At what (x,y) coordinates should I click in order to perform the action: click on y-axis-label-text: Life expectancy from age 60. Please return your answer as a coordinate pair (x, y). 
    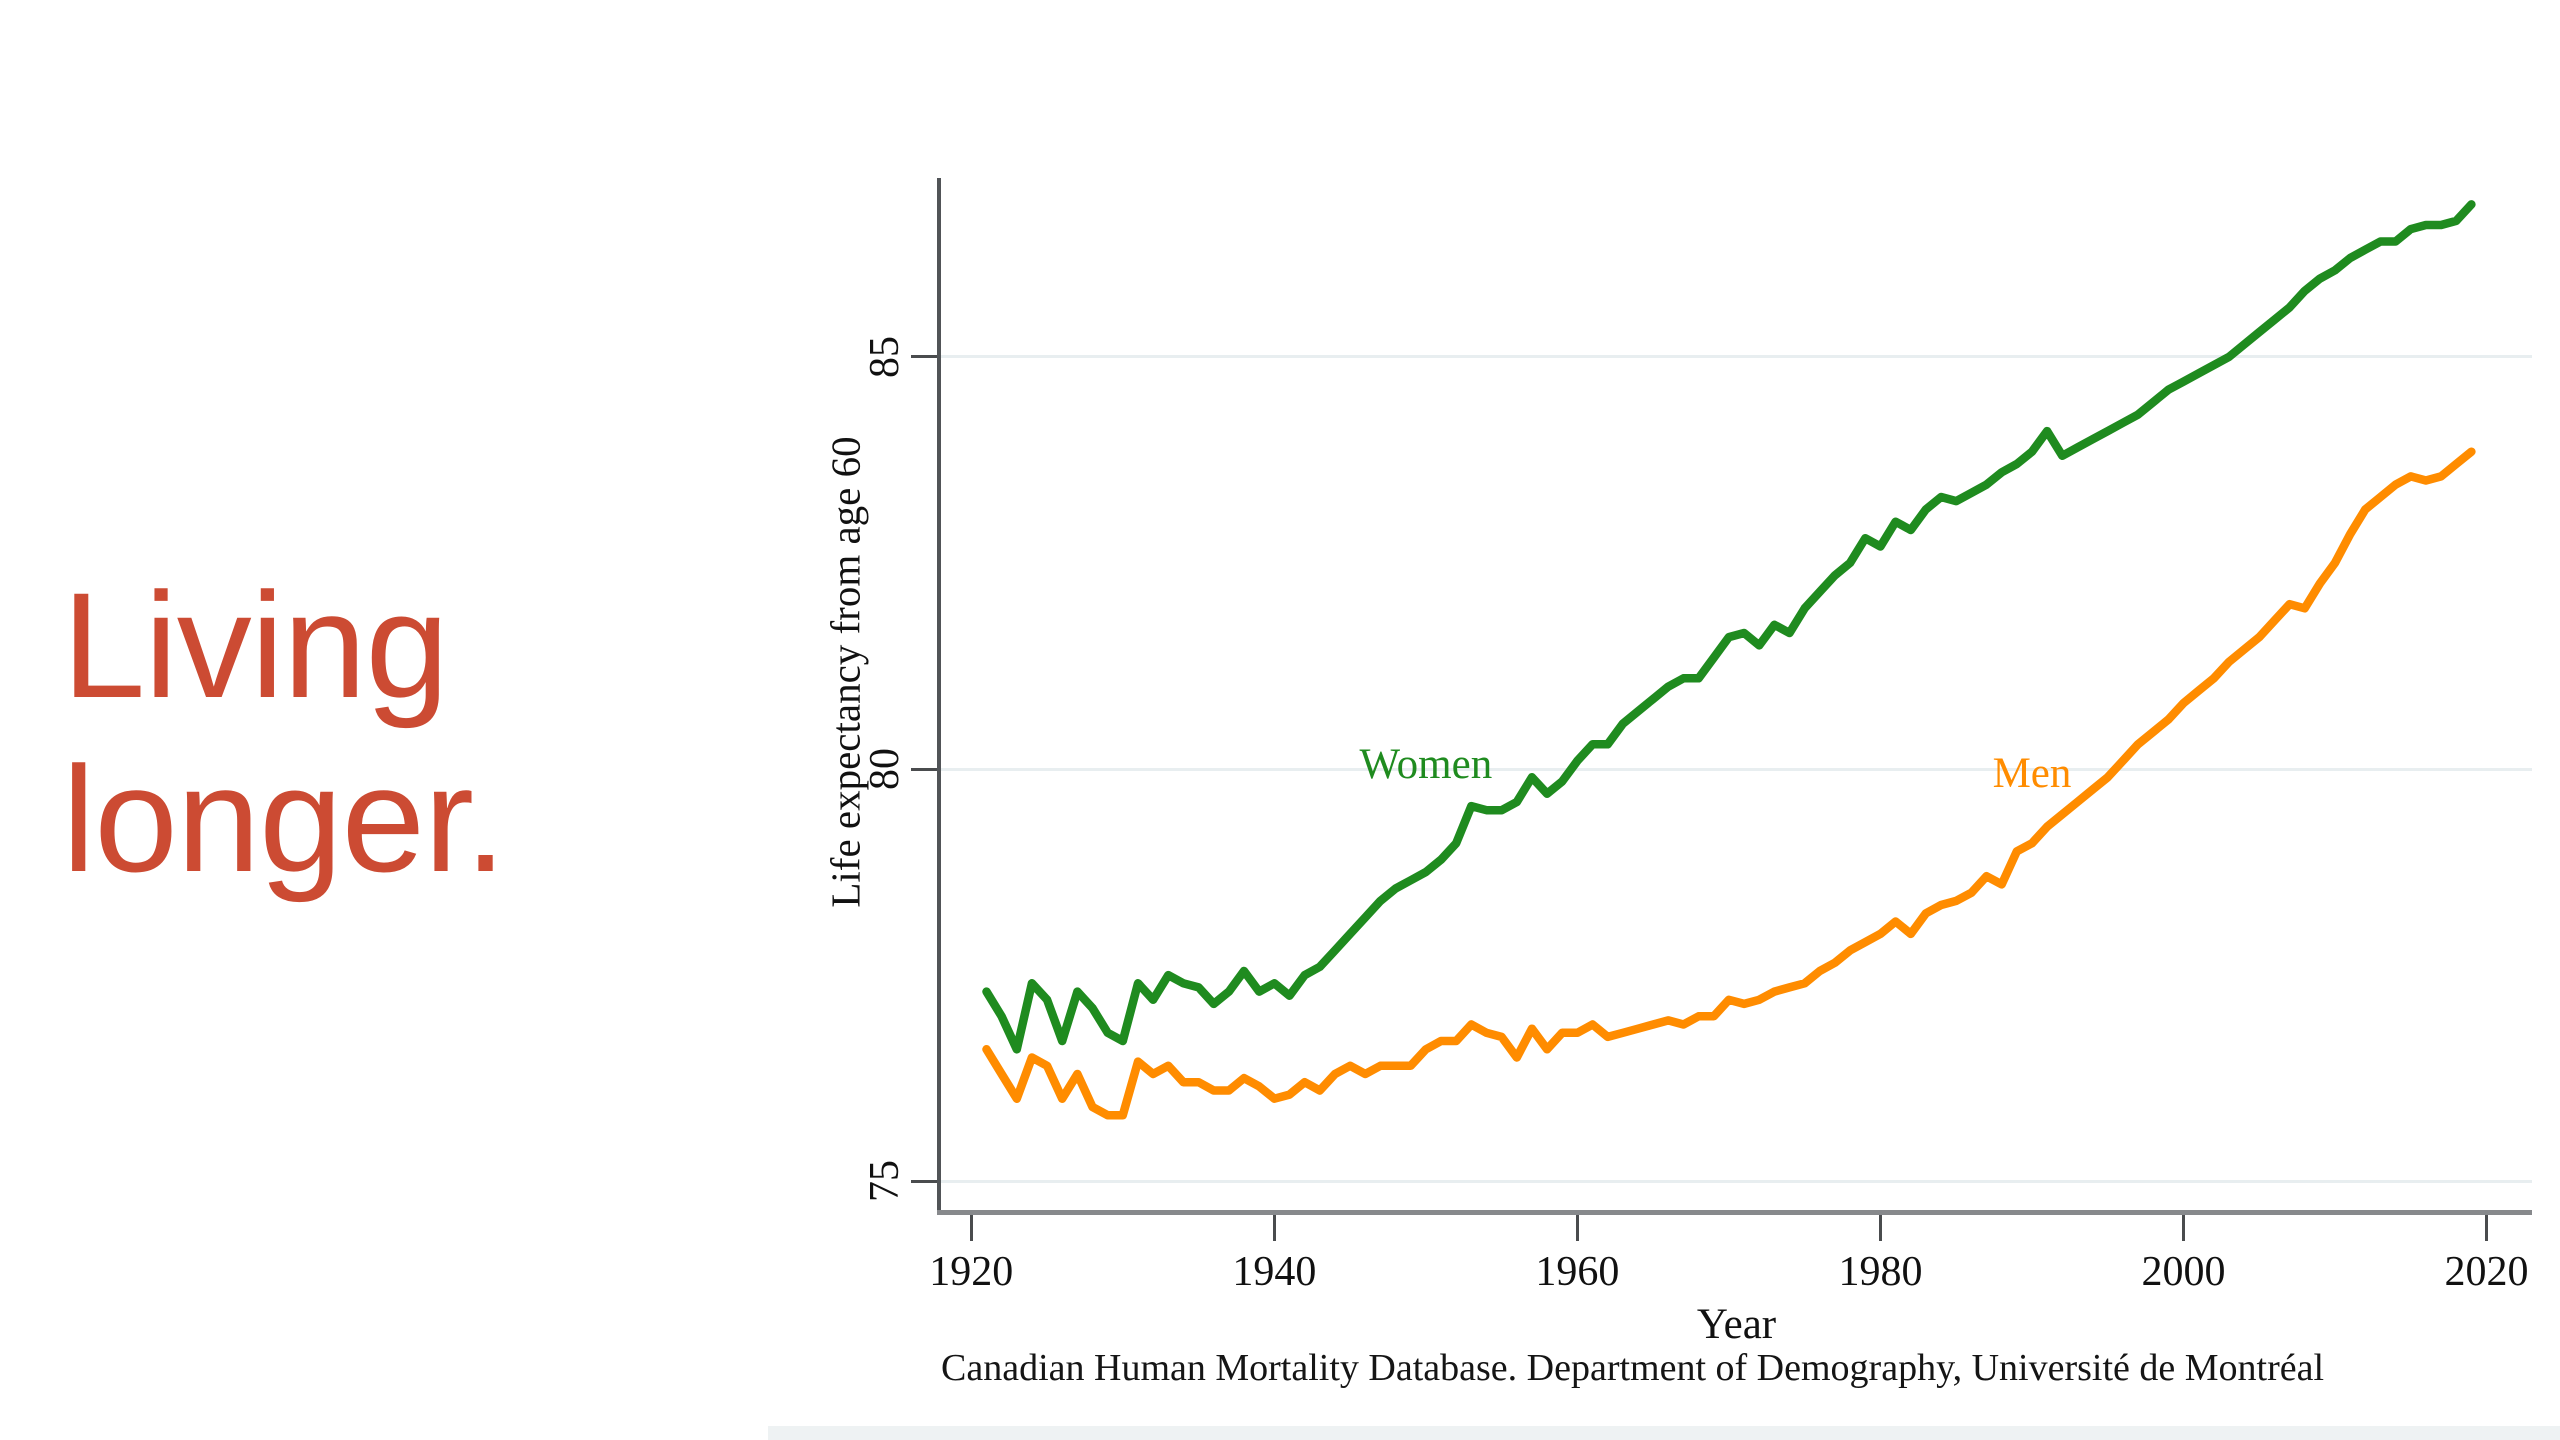
    Looking at the image, I should click on (846, 672).